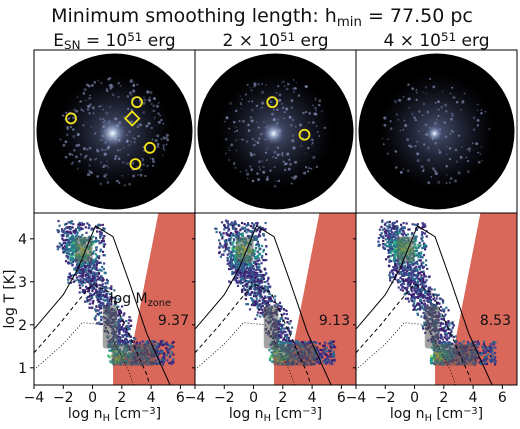  What do you see at coordinates (112, 133) in the screenshot?
I see `galaxy-core` at bounding box center [112, 133].